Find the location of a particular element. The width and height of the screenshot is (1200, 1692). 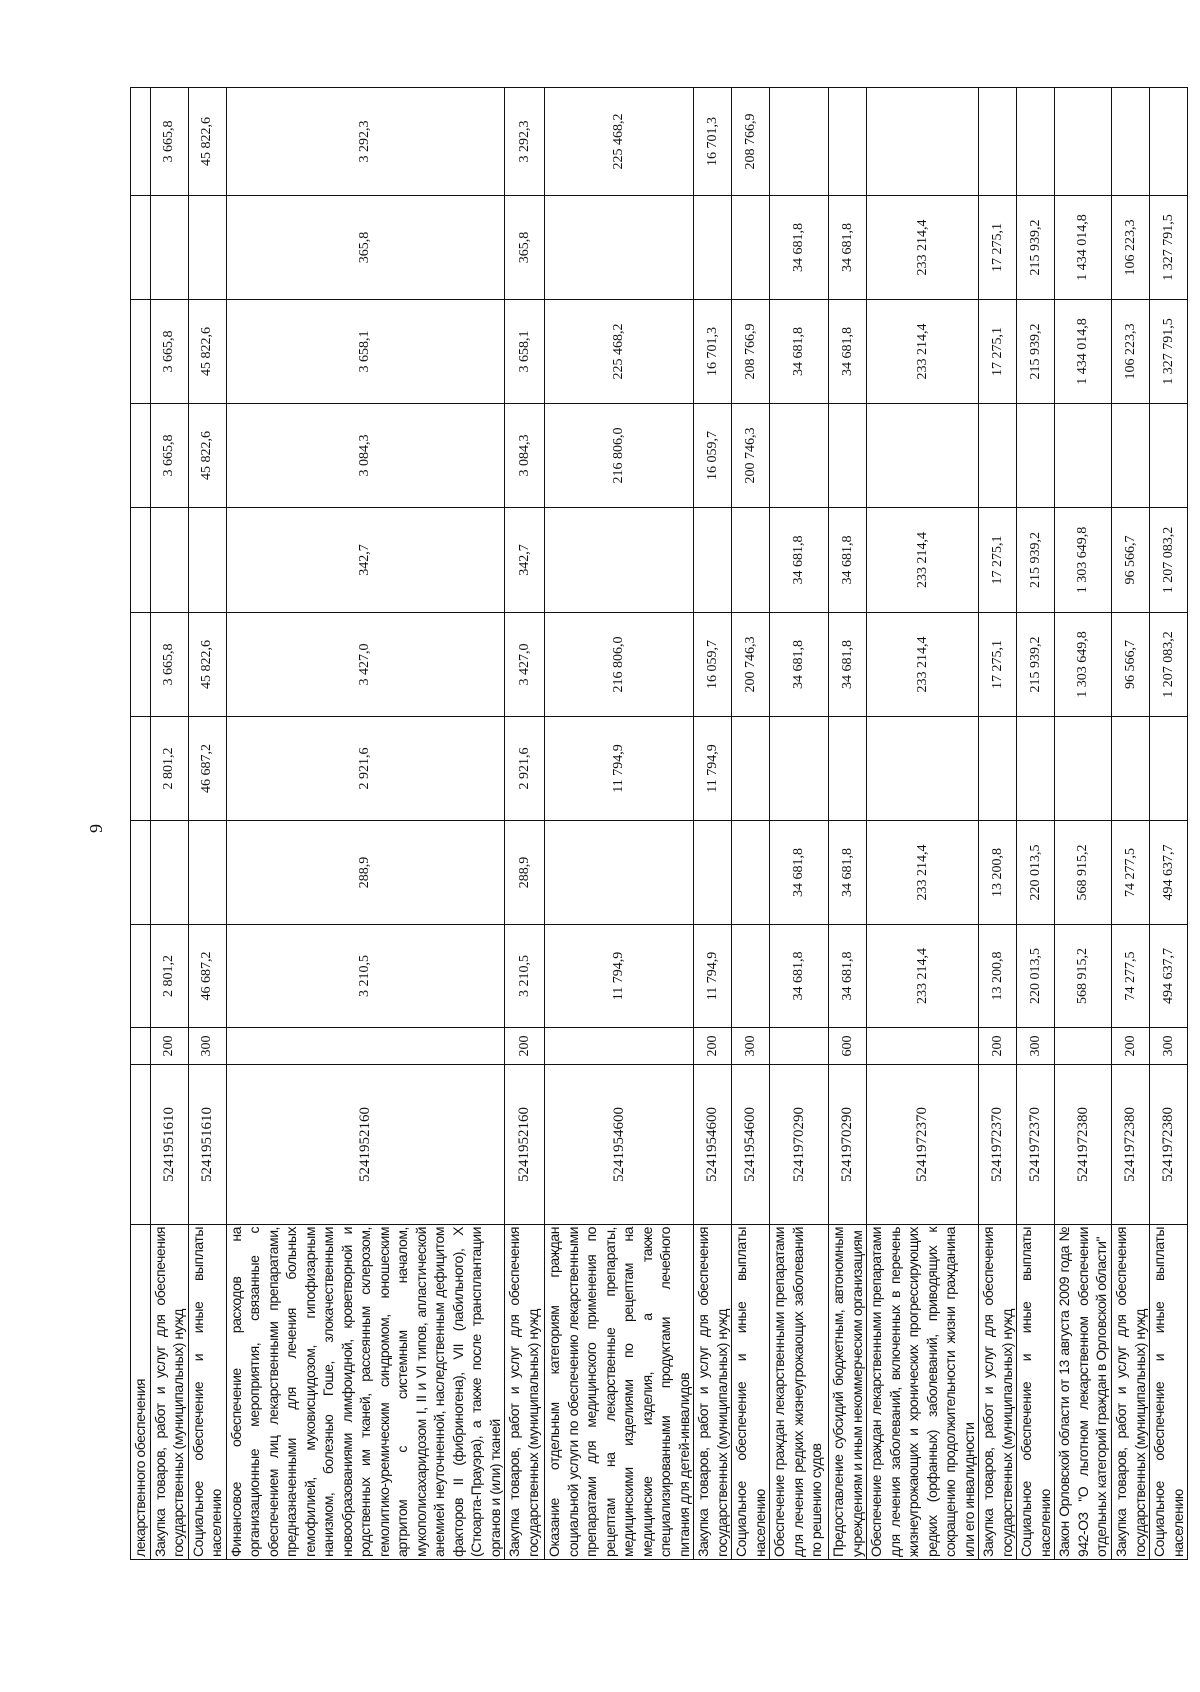

amount-cell: 215 939,2 is located at coordinates (1035, 664).